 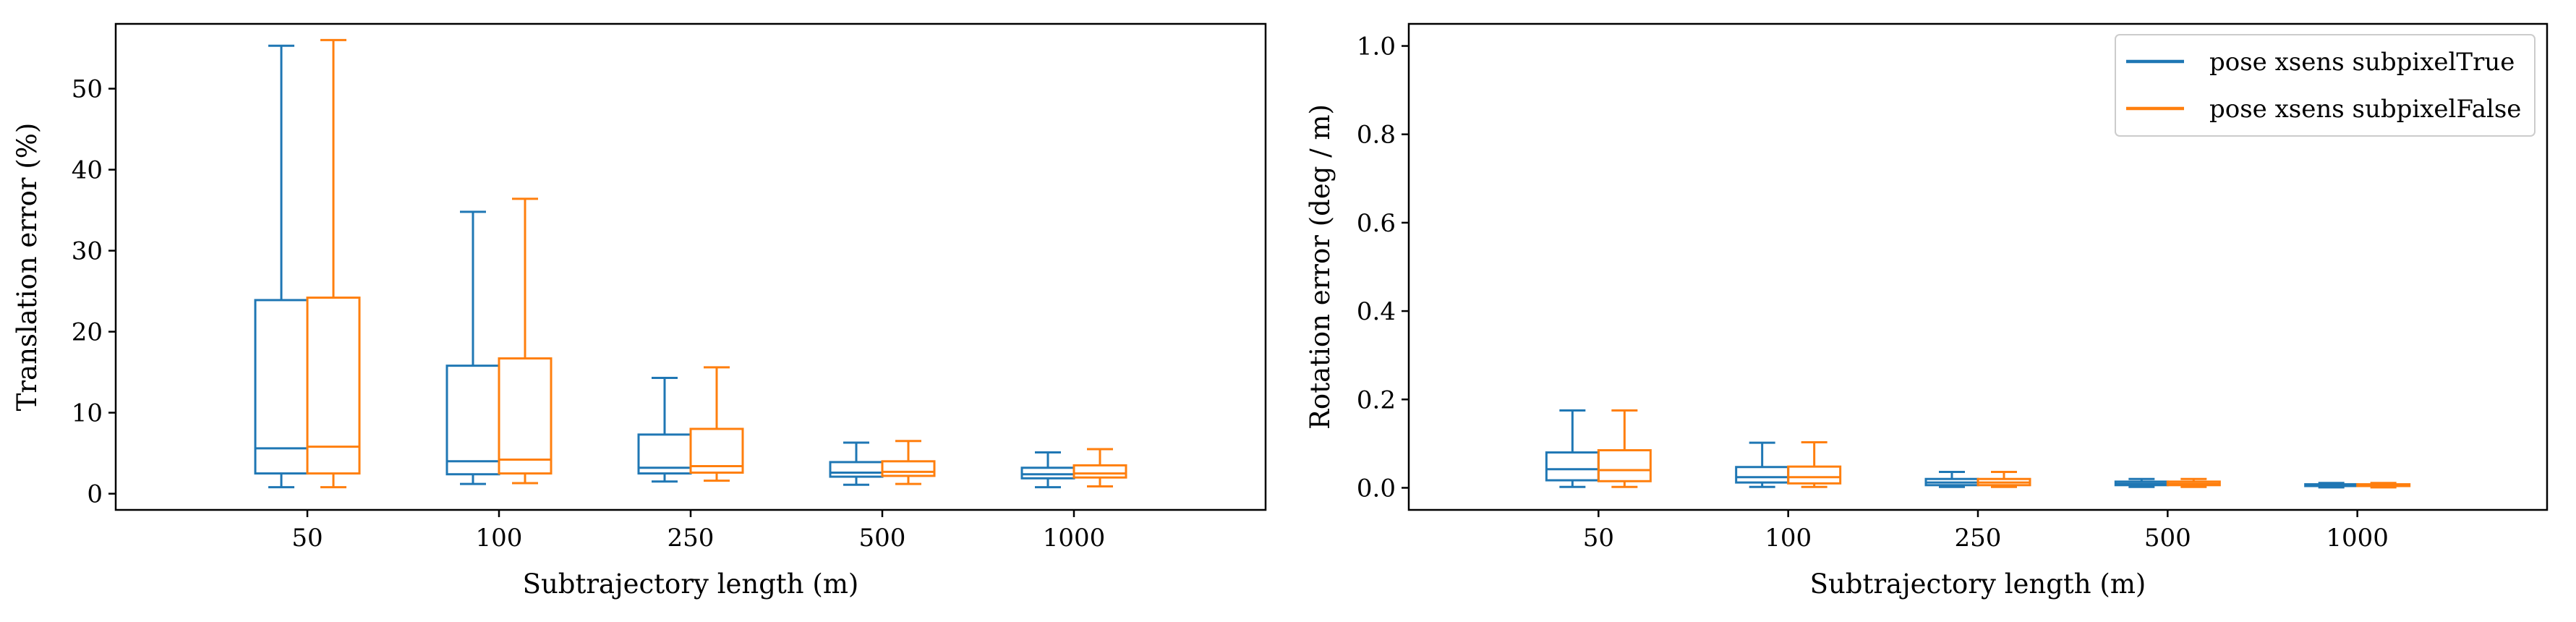 What do you see at coordinates (2365, 109) in the screenshot?
I see `legend-label-subpixel-false: pose xsens subpixelFalse` at bounding box center [2365, 109].